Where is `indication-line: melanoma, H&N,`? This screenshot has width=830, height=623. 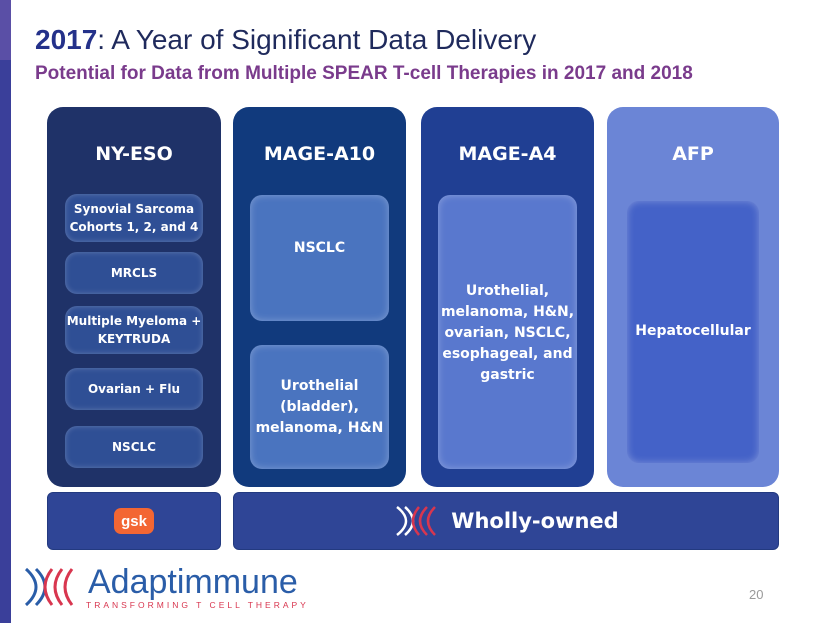
indication-line: melanoma, H&N, is located at coordinates (507, 312).